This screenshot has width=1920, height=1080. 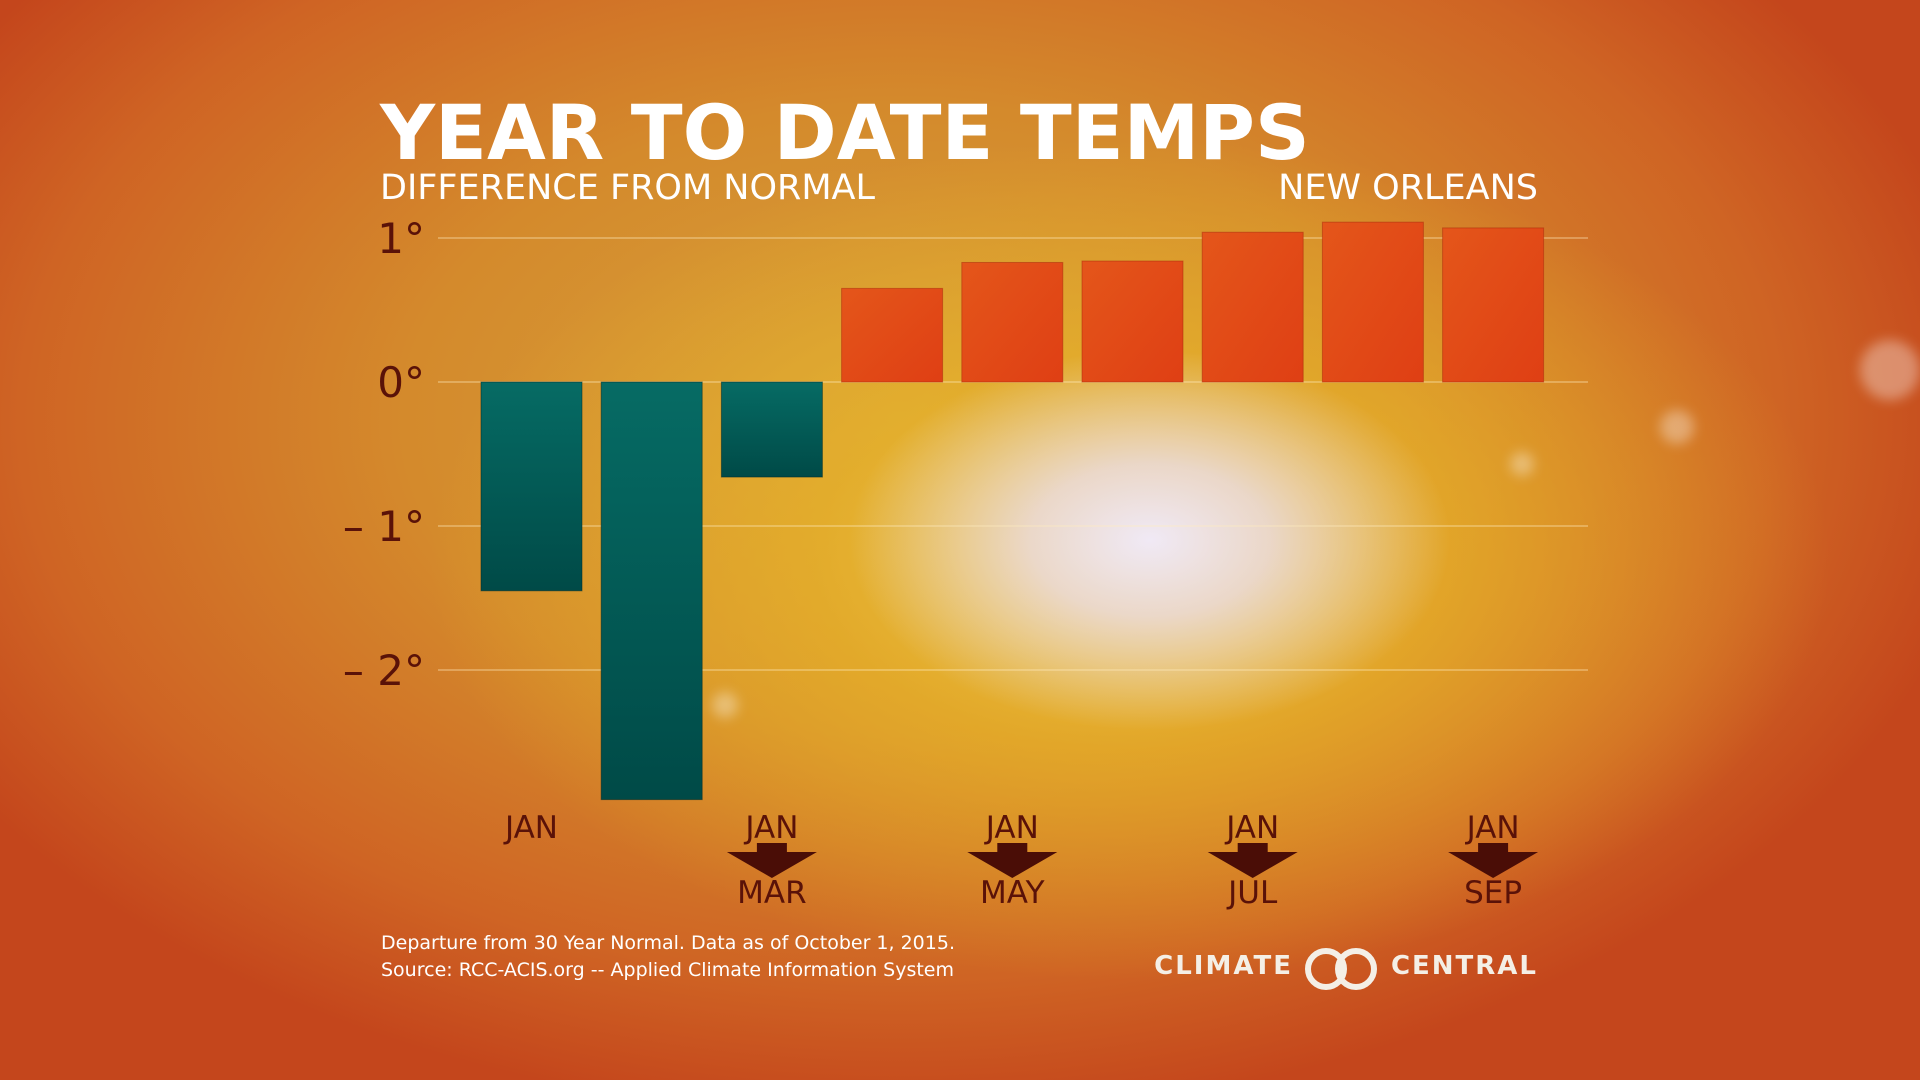 What do you see at coordinates (1012, 893) in the screenshot?
I see `x-label-bottom: MAY` at bounding box center [1012, 893].